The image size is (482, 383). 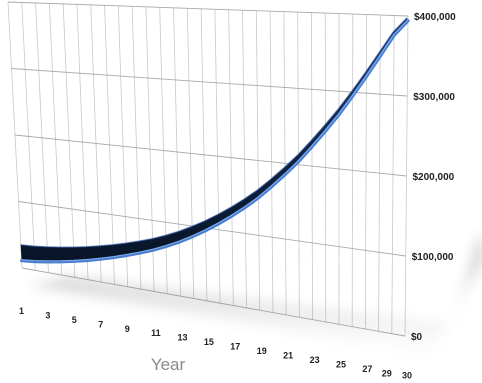 What do you see at coordinates (235, 347) in the screenshot?
I see `x-tick-label: 17` at bounding box center [235, 347].